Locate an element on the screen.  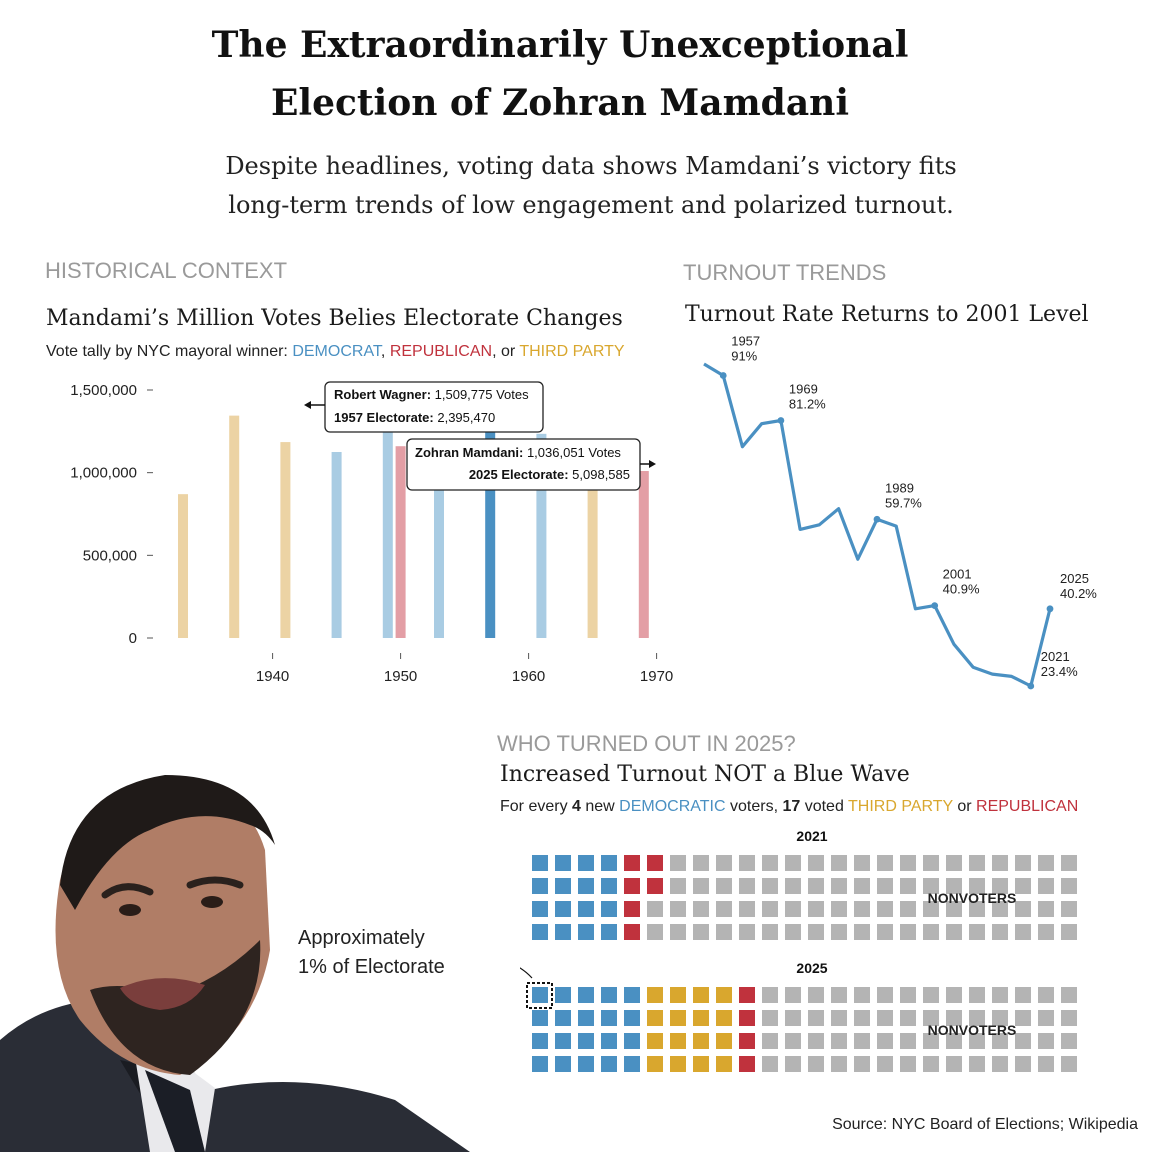
callout-wagner-votes: 1,509,775 Votes is located at coordinates (480, 394).